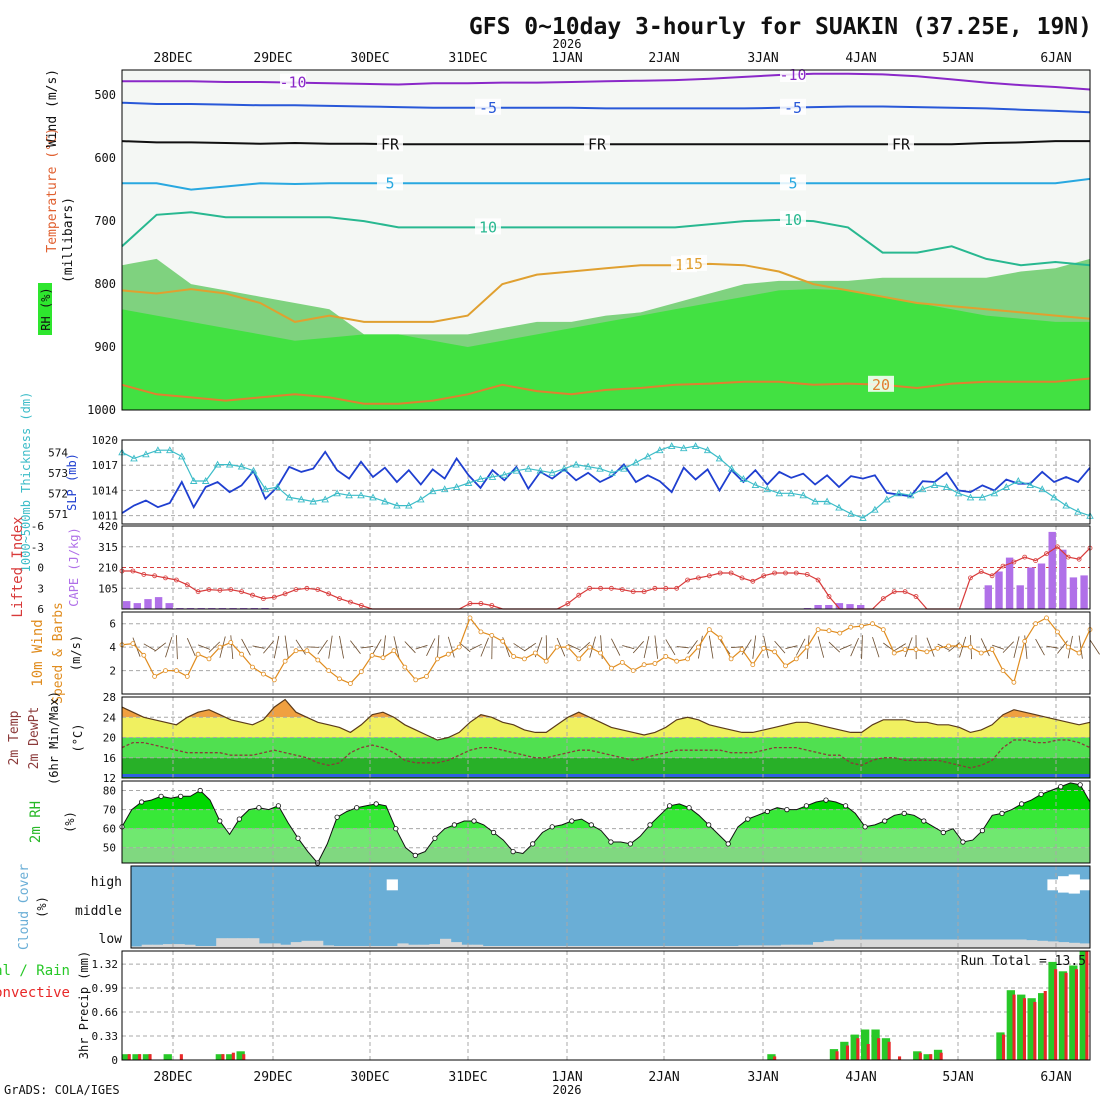 The image size is (1100, 1100). Describe the element at coordinates (109, 758) in the screenshot. I see `temp-tick-label: 16` at that location.